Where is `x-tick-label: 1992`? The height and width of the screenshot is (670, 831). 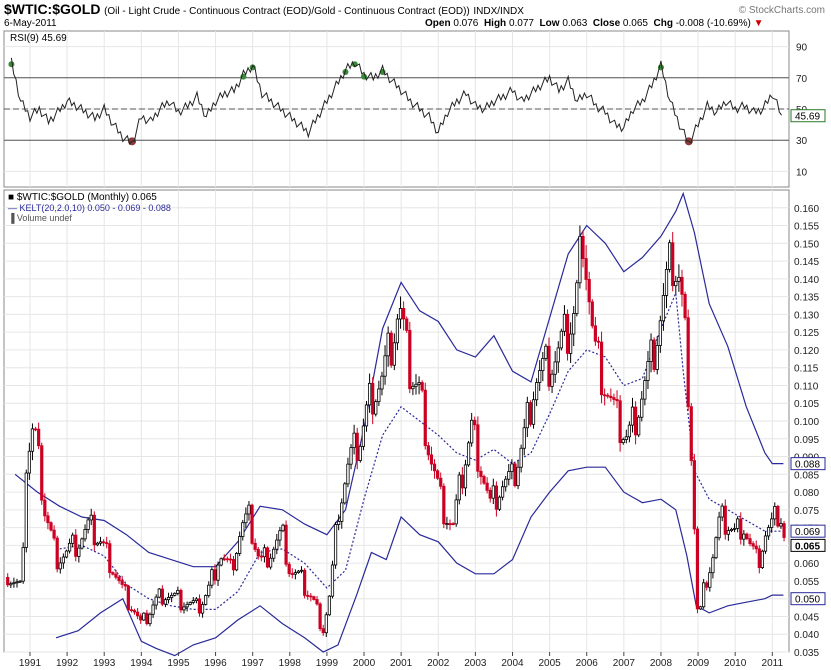 x-tick-label: 1992 is located at coordinates (67, 663).